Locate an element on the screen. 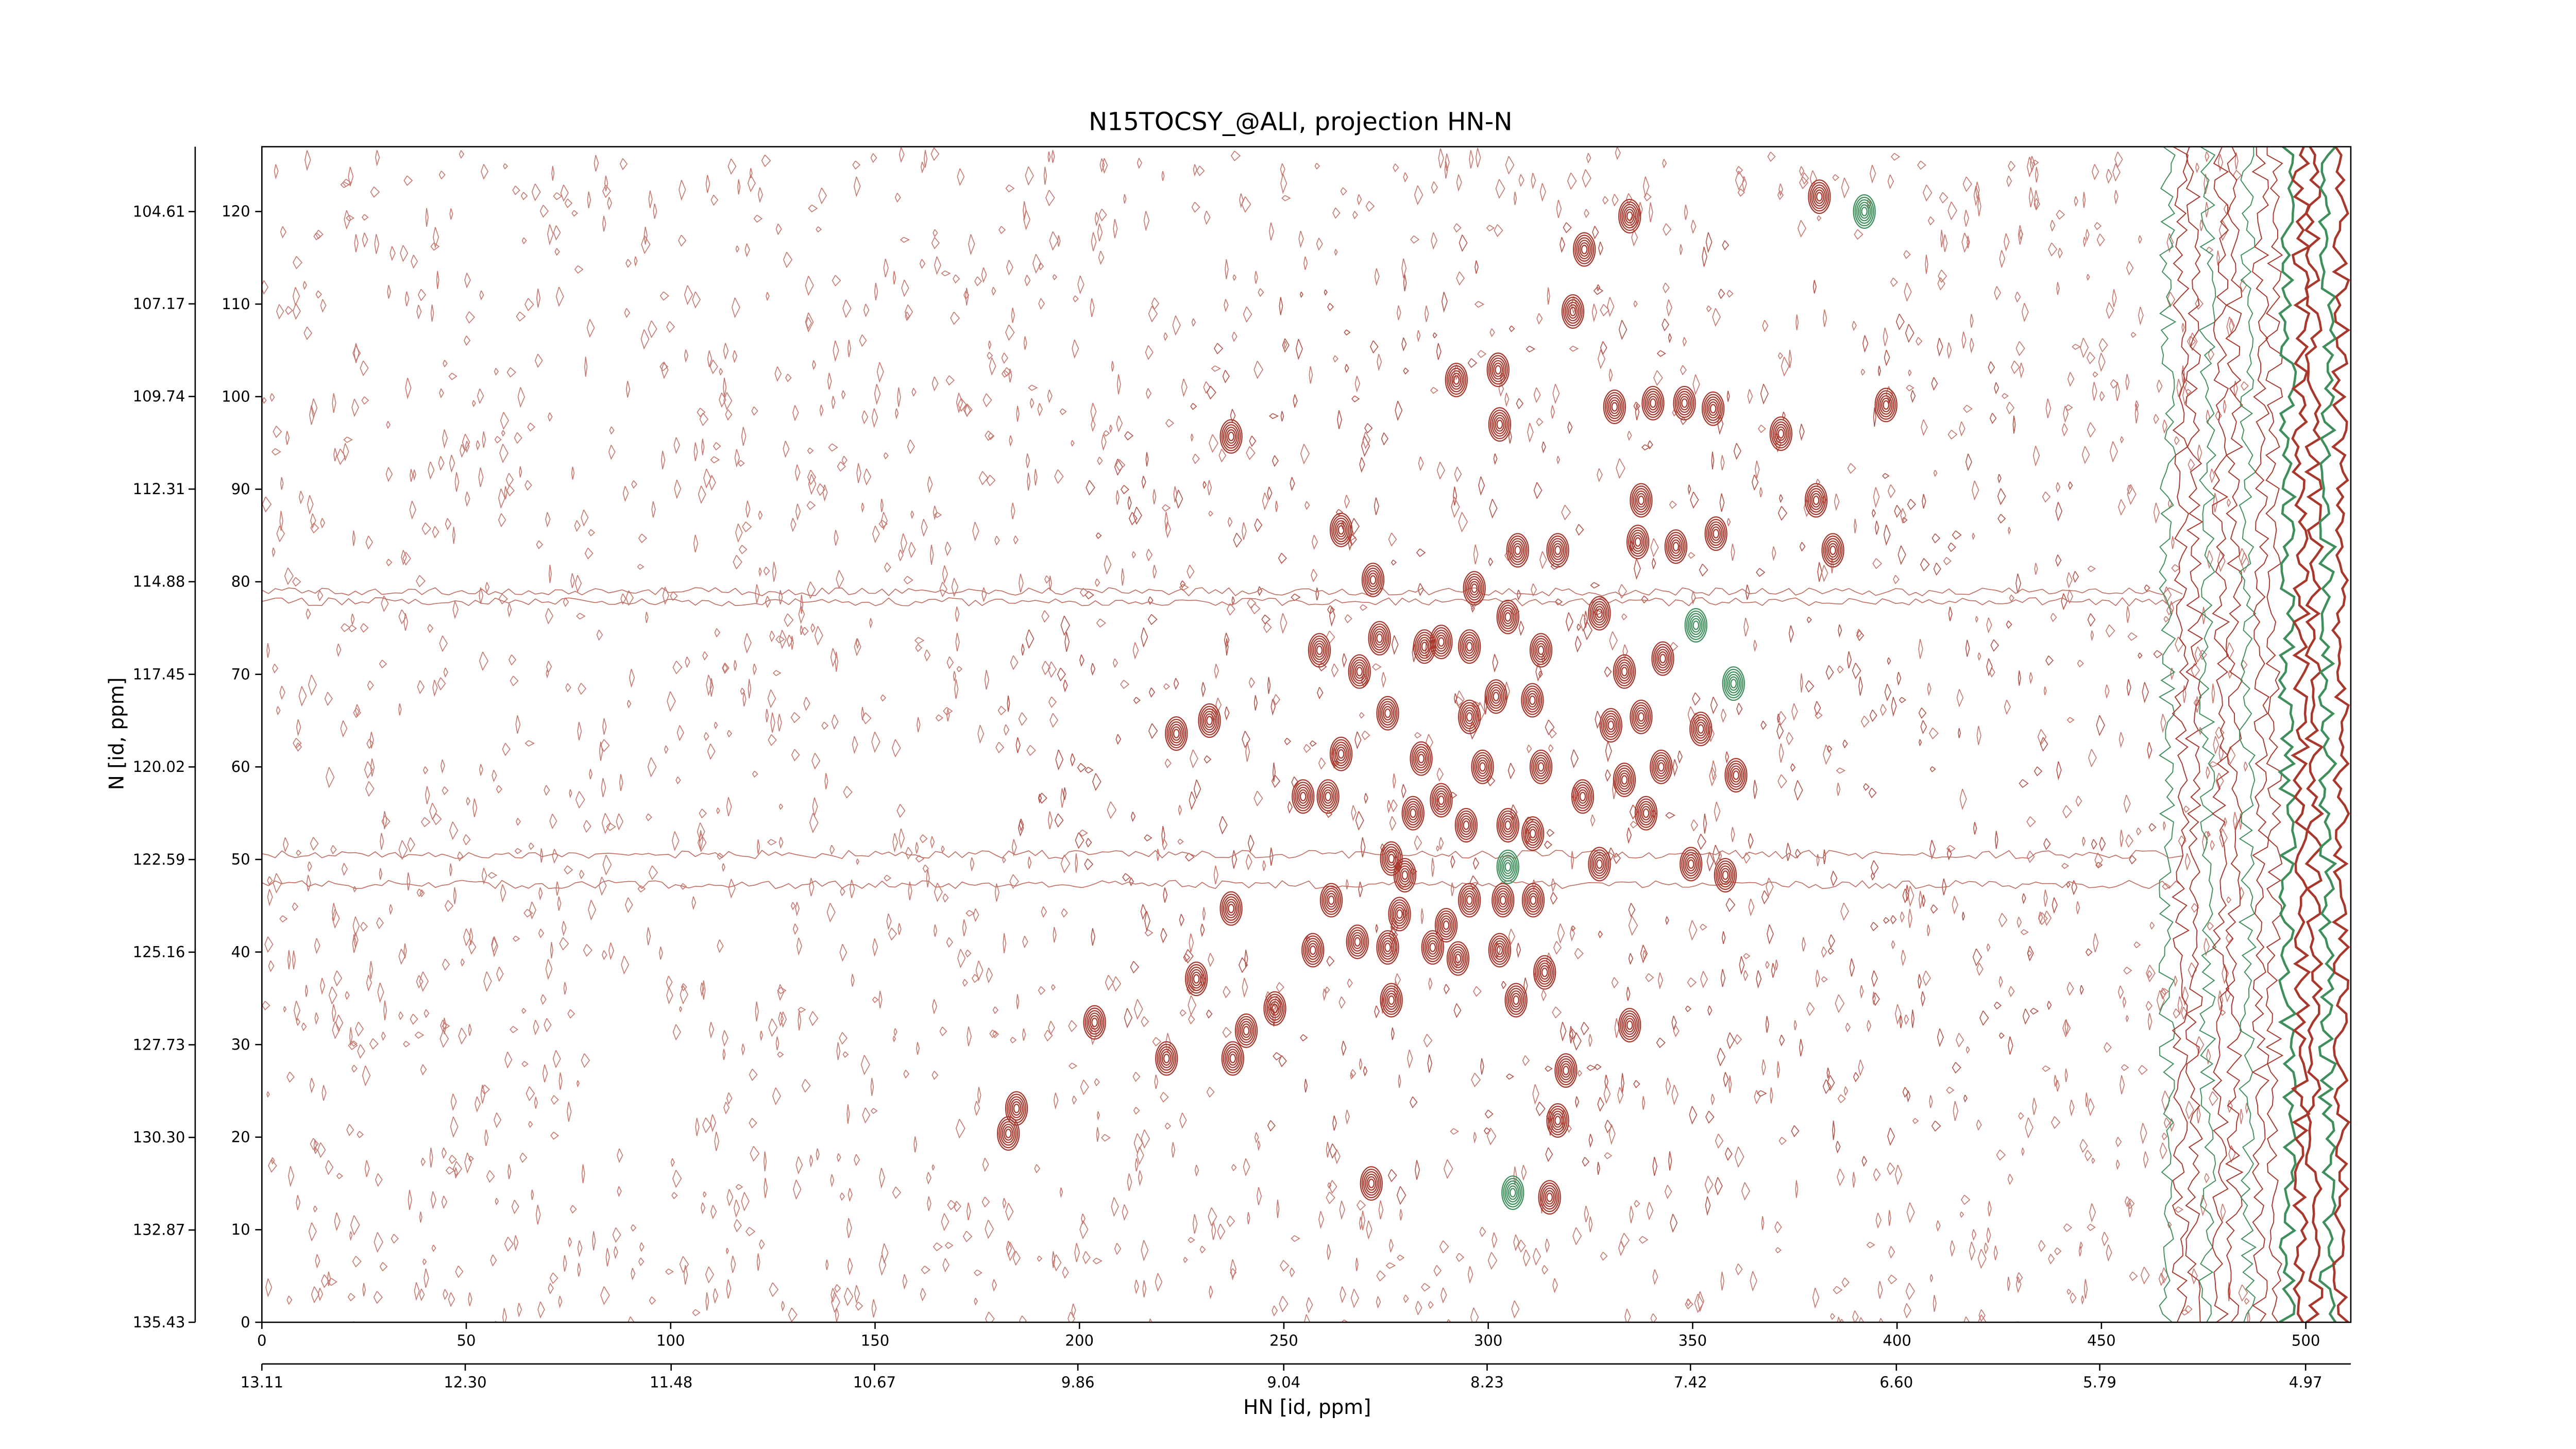  x2-tick-label: 9.86 is located at coordinates (1078, 1382).